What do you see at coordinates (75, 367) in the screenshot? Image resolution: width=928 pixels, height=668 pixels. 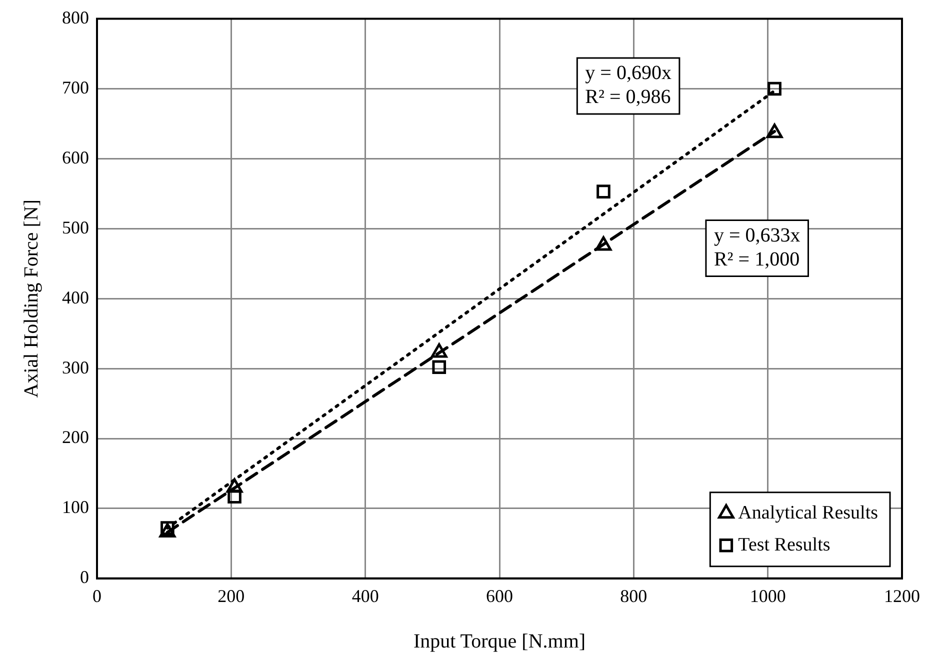 I see `y-tick-label: 300` at bounding box center [75, 367].